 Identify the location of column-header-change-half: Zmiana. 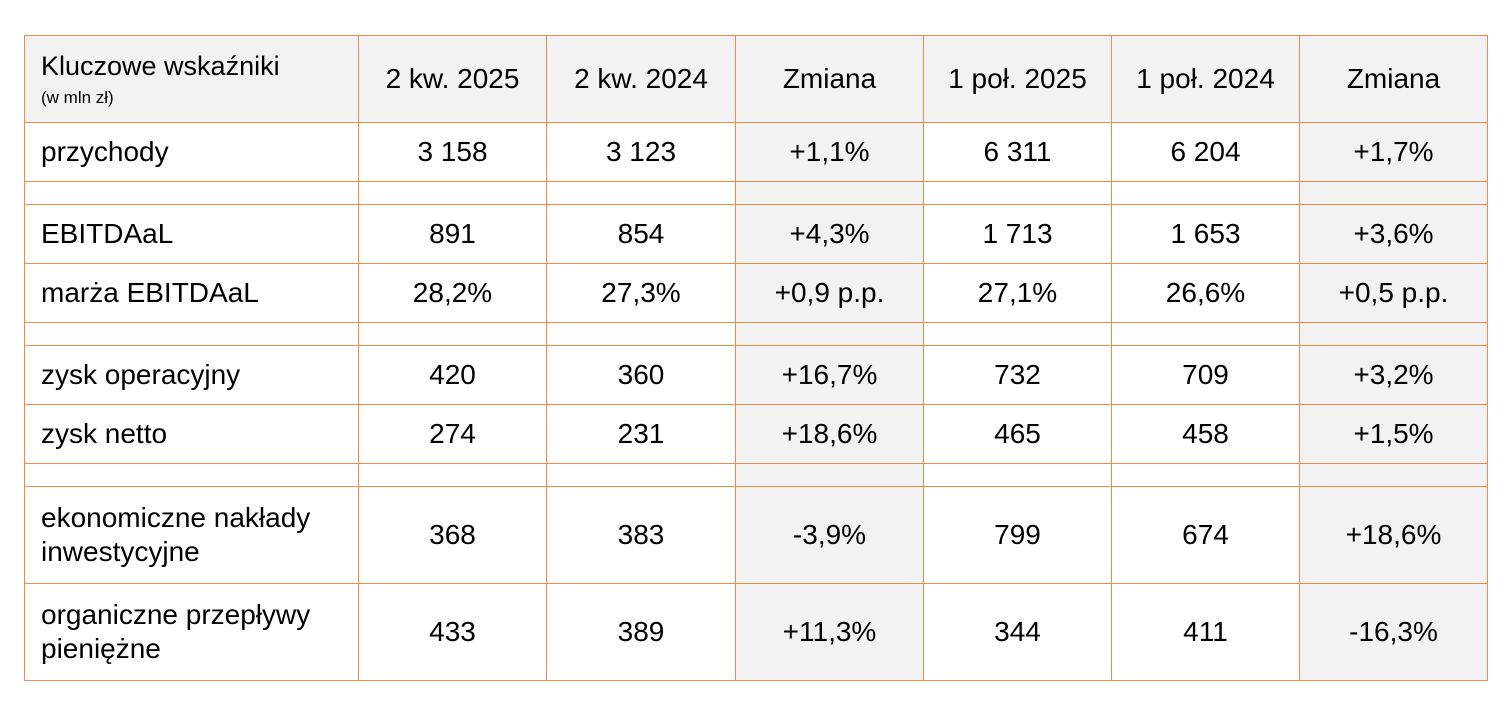
(1393, 79).